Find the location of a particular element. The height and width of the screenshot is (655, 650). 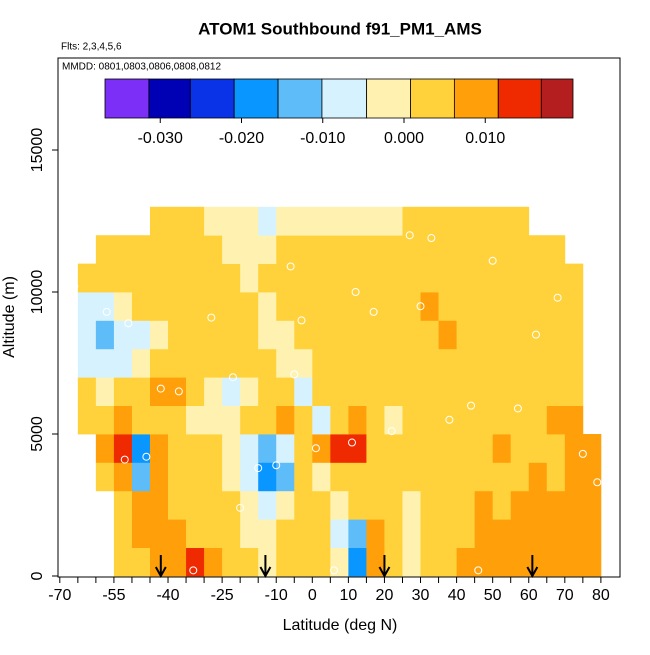

annotation: MMDD: 0801,0803,0806,0808,0812 is located at coordinates (141, 67).